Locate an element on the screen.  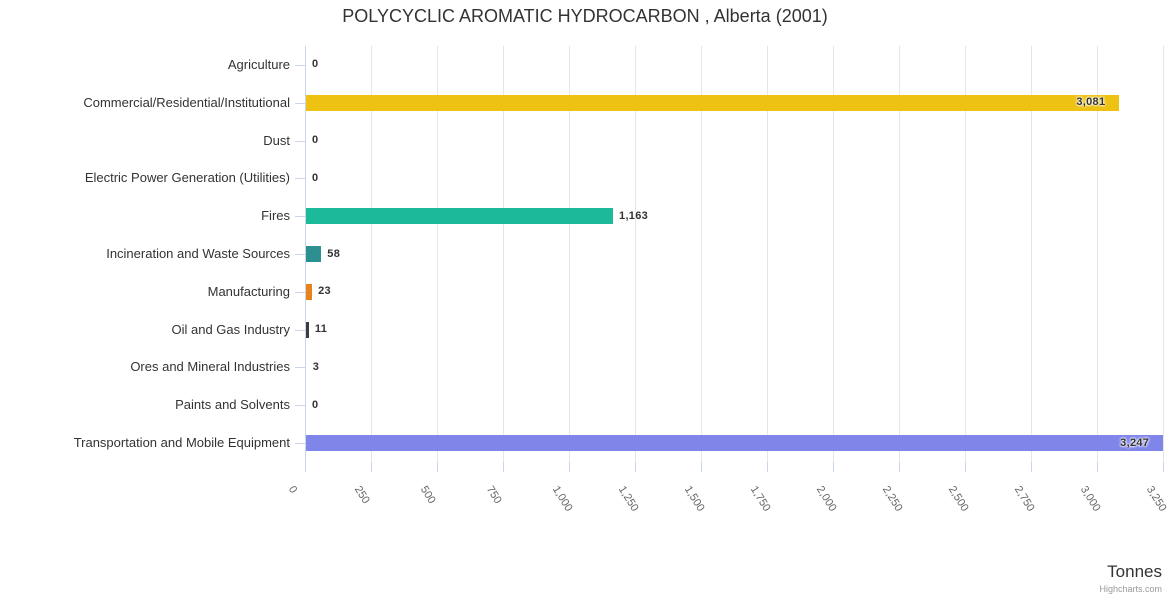
bar-commercial-residential-institutional is located at coordinates (713, 102).